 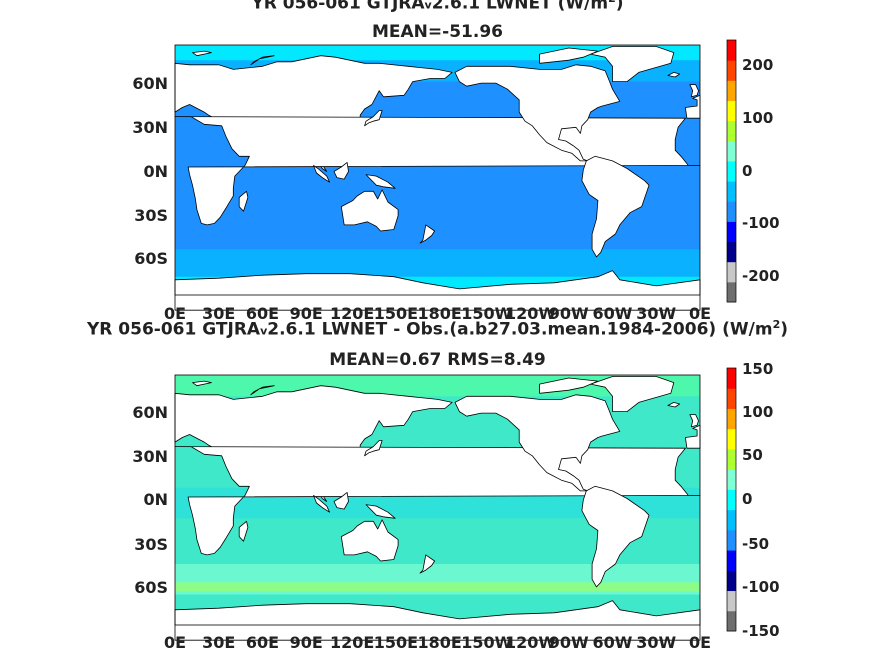 What do you see at coordinates (612, 642) in the screenshot?
I see `panel2-xtick: 60W` at bounding box center [612, 642].